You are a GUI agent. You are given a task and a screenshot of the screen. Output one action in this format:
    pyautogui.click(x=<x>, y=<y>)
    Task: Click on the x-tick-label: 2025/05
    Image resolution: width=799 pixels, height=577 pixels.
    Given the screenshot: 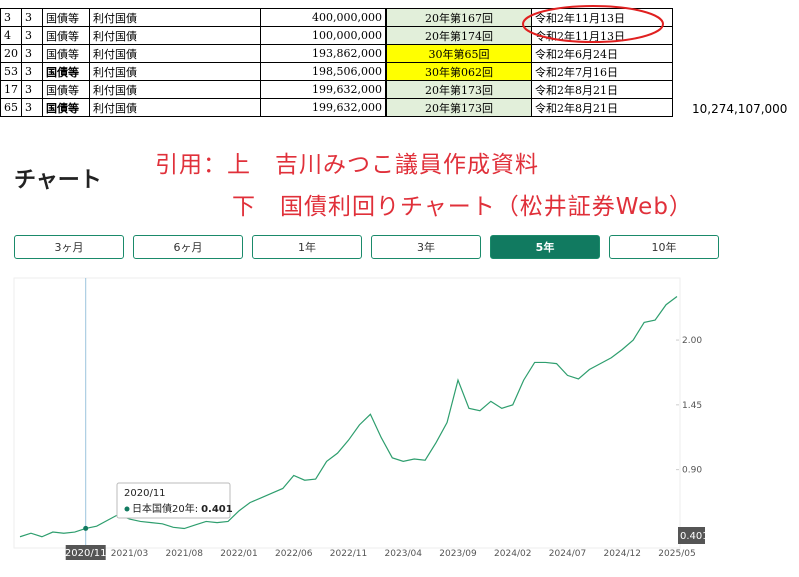 What is the action you would take?
    pyautogui.click(x=676, y=554)
    